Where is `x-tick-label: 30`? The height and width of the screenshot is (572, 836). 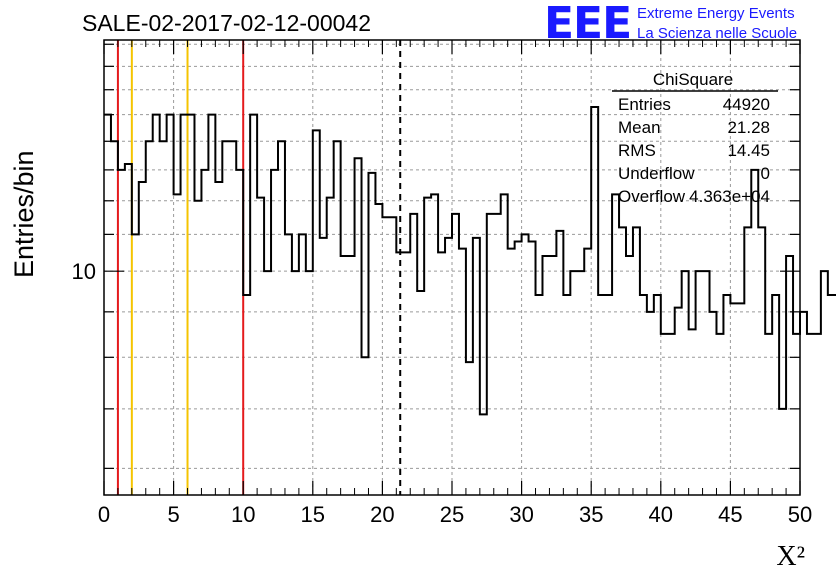 x-tick-label: 30 is located at coordinates (521, 514).